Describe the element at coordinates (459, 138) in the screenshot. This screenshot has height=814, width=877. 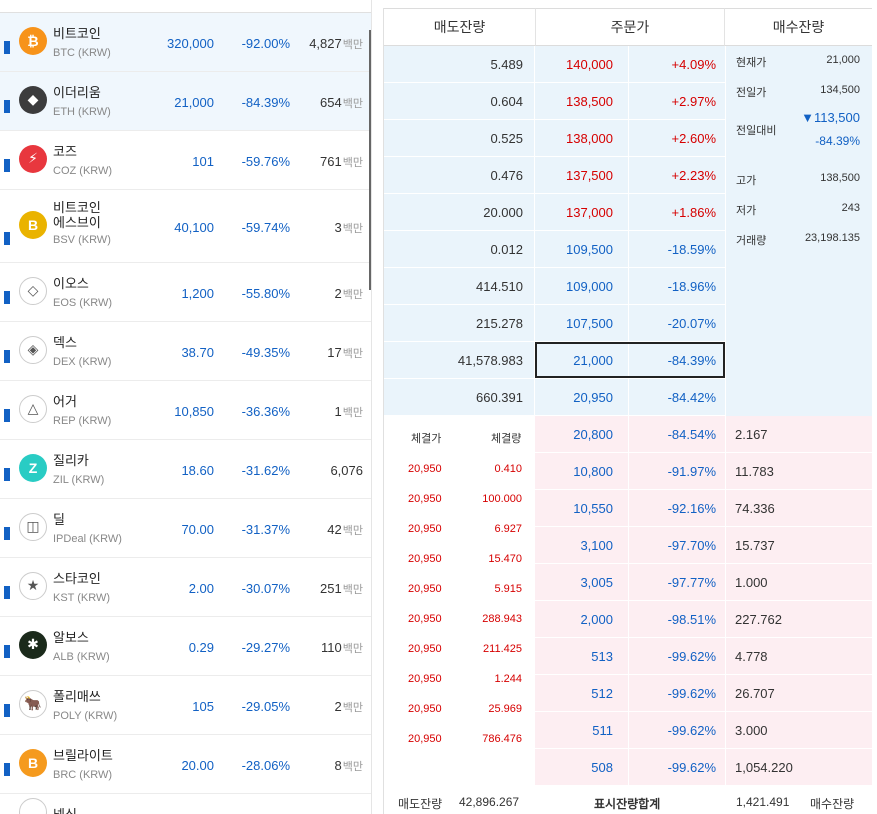
I see `ask-quantity: 0.525` at that location.